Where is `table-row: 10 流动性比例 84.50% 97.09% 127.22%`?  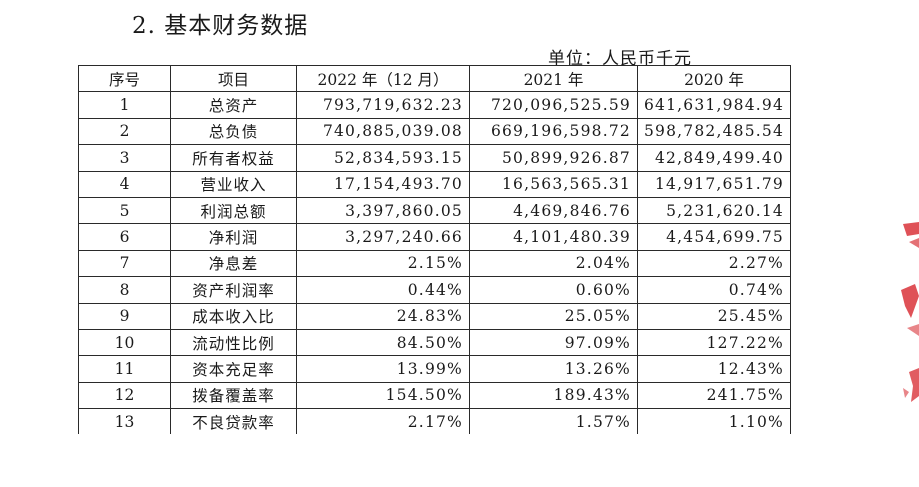
table-row: 10 流动性比例 84.50% 97.09% 127.22% is located at coordinates (434, 342).